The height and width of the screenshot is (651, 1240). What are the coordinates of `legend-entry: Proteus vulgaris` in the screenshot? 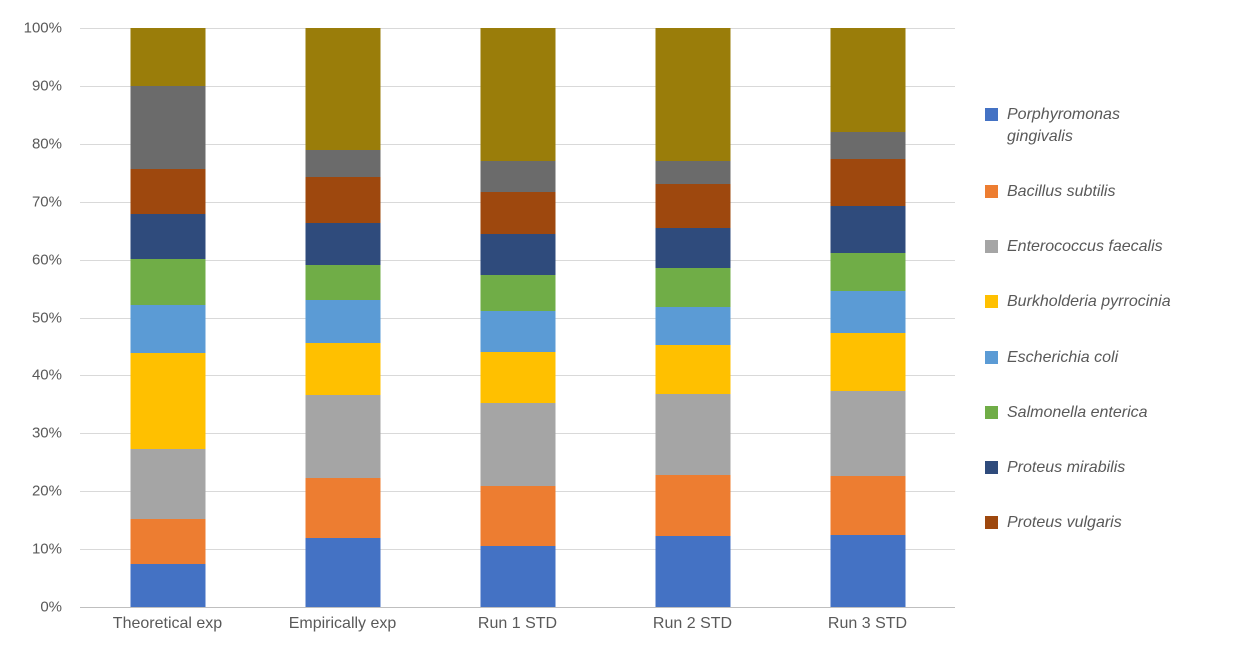 It's located at (1111, 523).